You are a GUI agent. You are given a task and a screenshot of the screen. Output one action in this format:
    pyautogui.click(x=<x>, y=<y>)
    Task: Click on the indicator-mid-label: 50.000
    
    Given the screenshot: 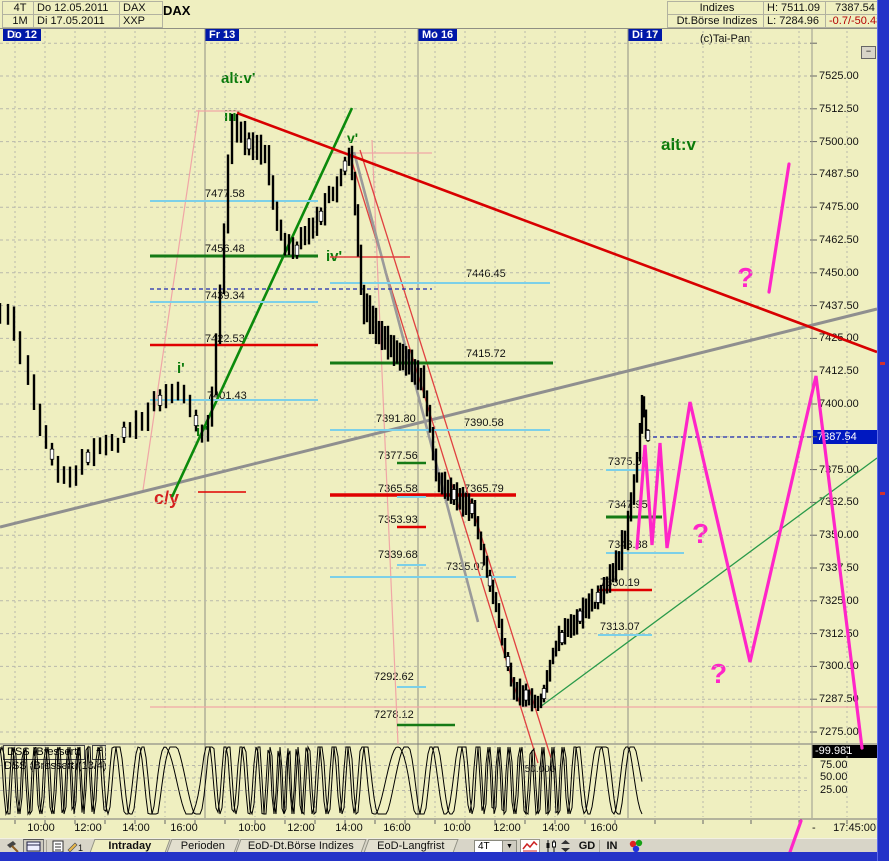 What is the action you would take?
    pyautogui.click(x=540, y=769)
    